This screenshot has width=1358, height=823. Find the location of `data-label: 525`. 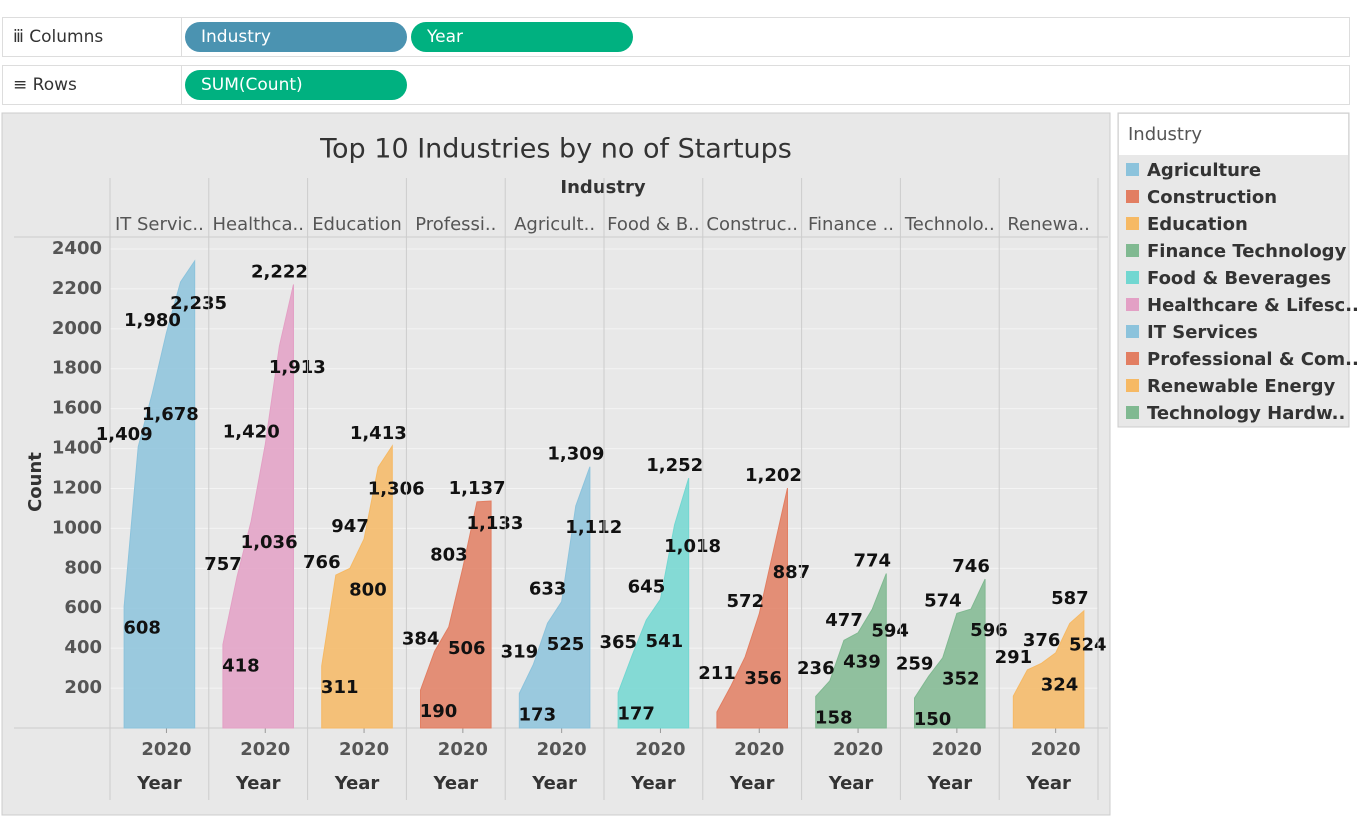

data-label: 525 is located at coordinates (566, 644).